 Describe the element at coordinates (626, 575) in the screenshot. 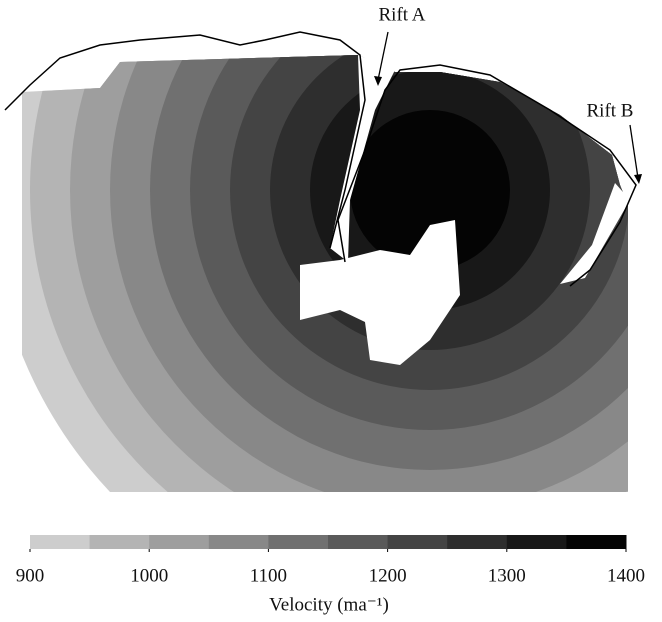

I see `tick-label: 1400` at that location.